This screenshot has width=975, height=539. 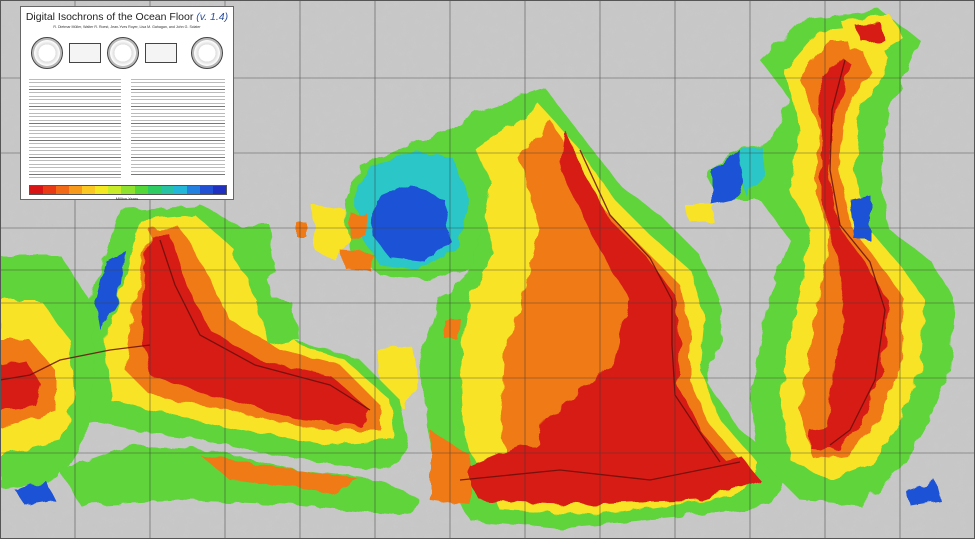 What do you see at coordinates (650, 306) in the screenshot?
I see `east-pacific-rise-line` at bounding box center [650, 306].